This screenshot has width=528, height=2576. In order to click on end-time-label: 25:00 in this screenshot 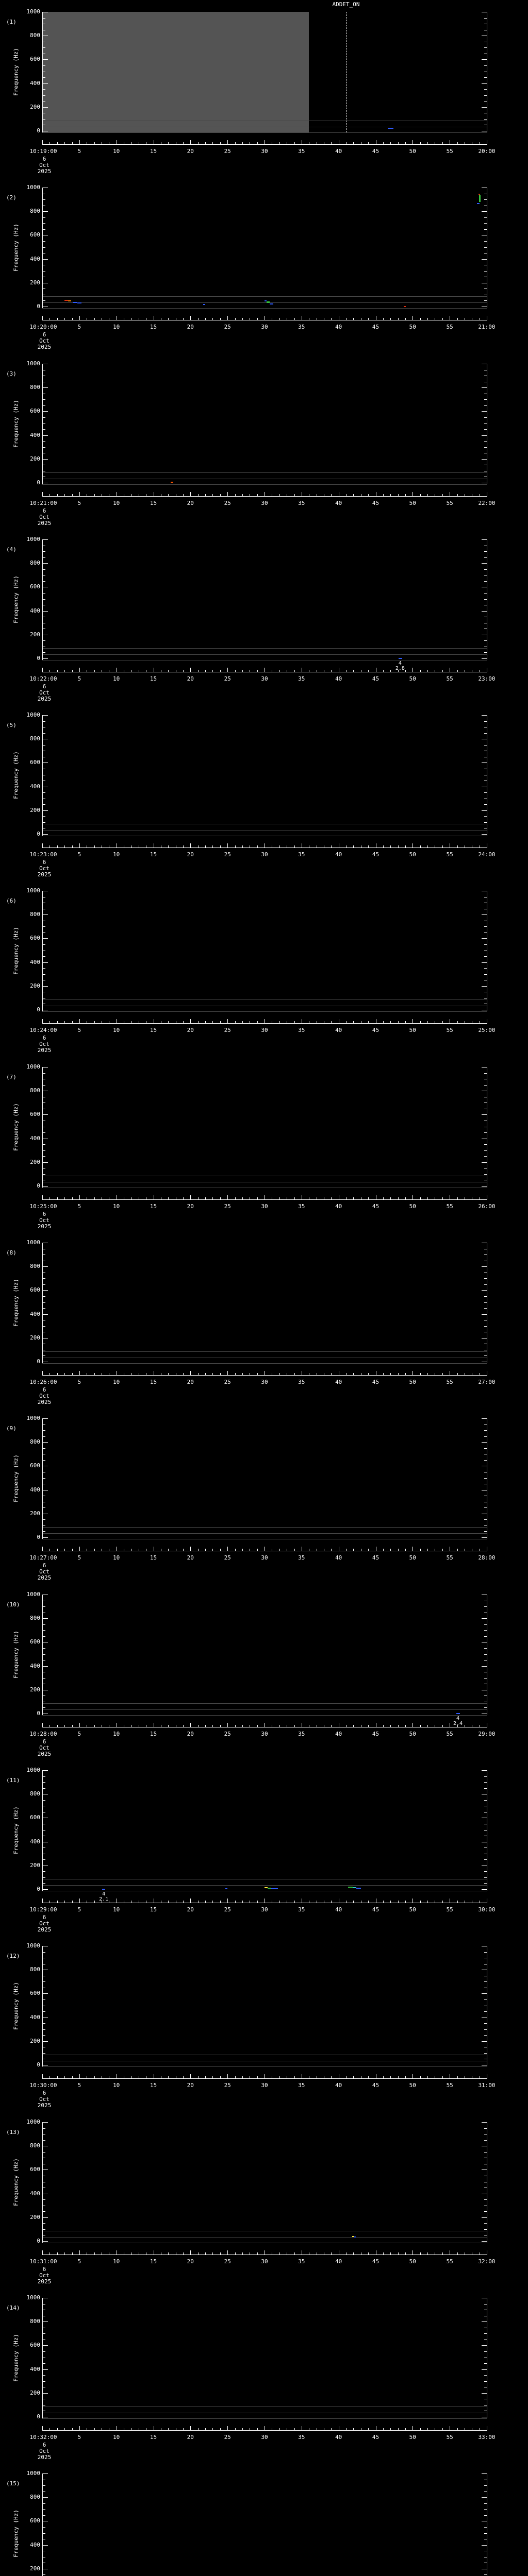, I will do `click(487, 1030)`.